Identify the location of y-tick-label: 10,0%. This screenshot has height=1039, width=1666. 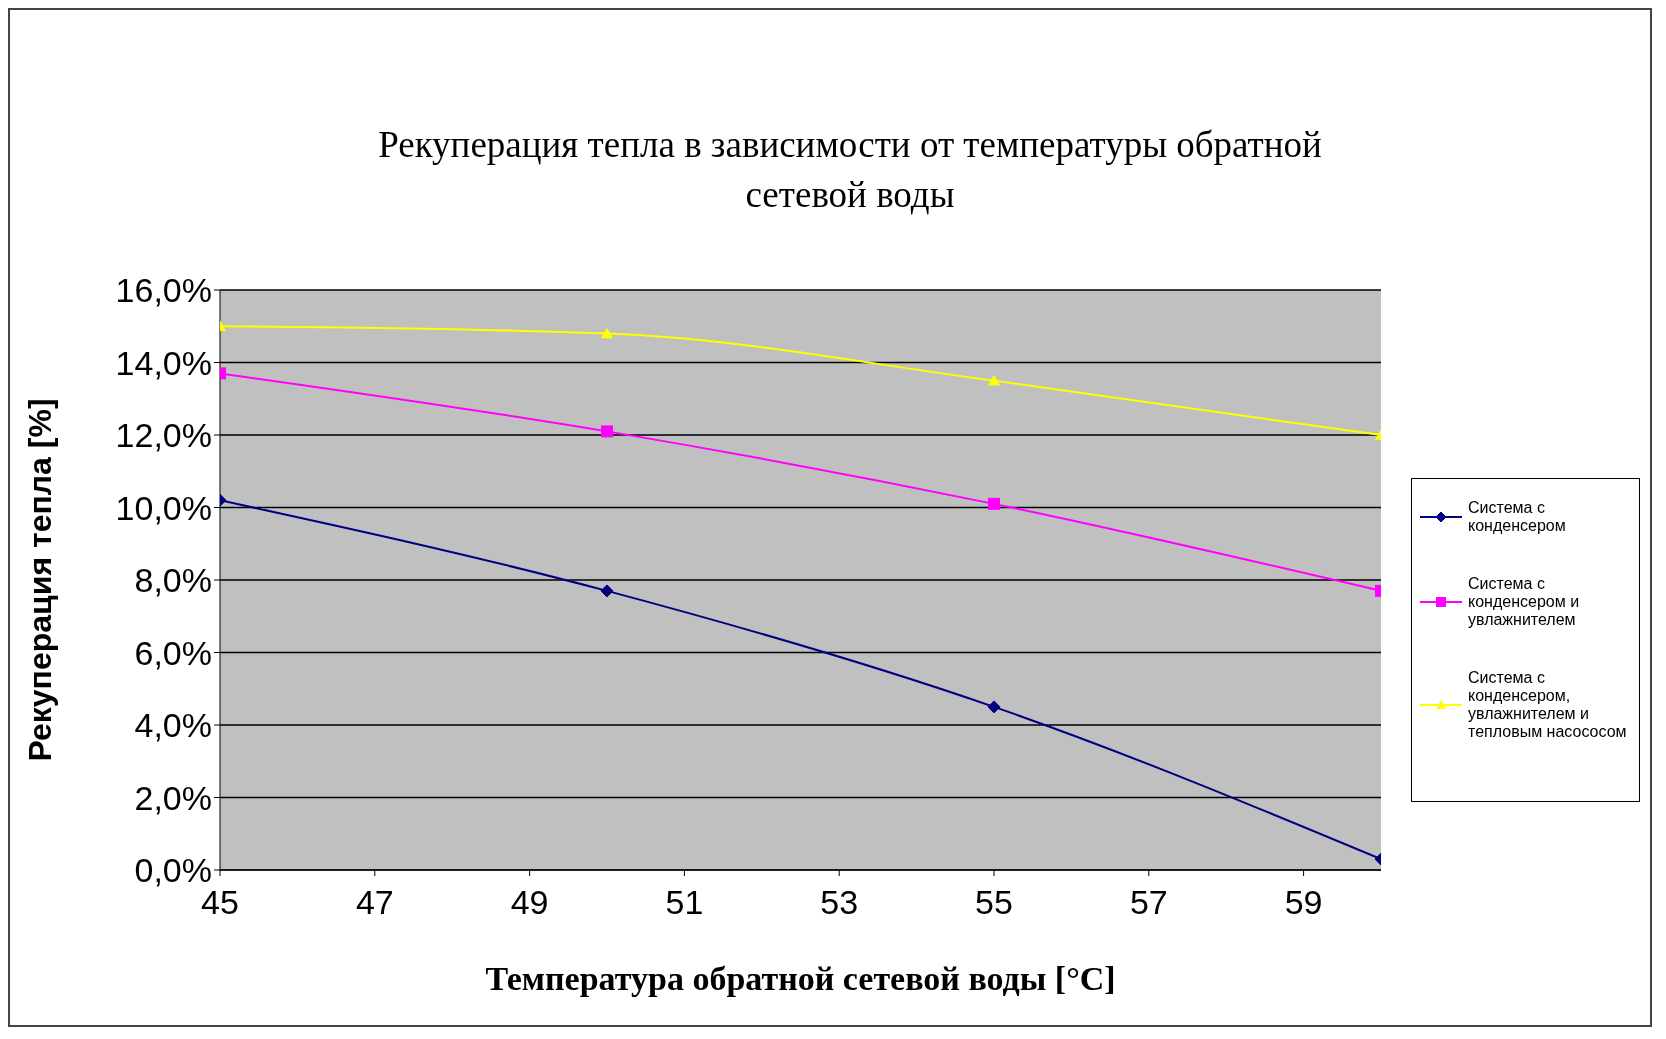
(163, 507).